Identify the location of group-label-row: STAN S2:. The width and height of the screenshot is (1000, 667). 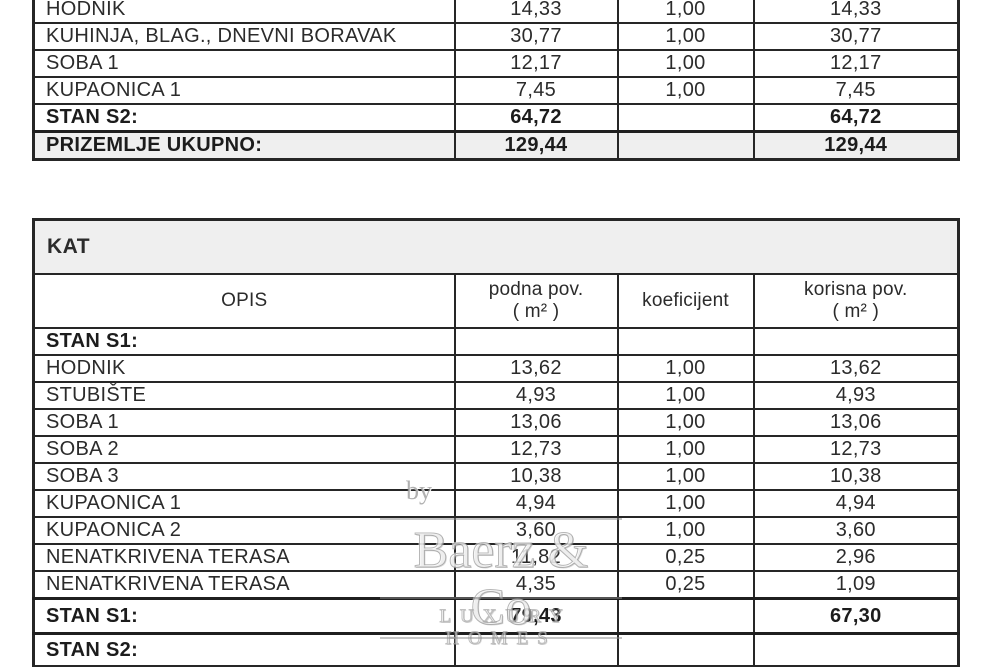
(496, 649).